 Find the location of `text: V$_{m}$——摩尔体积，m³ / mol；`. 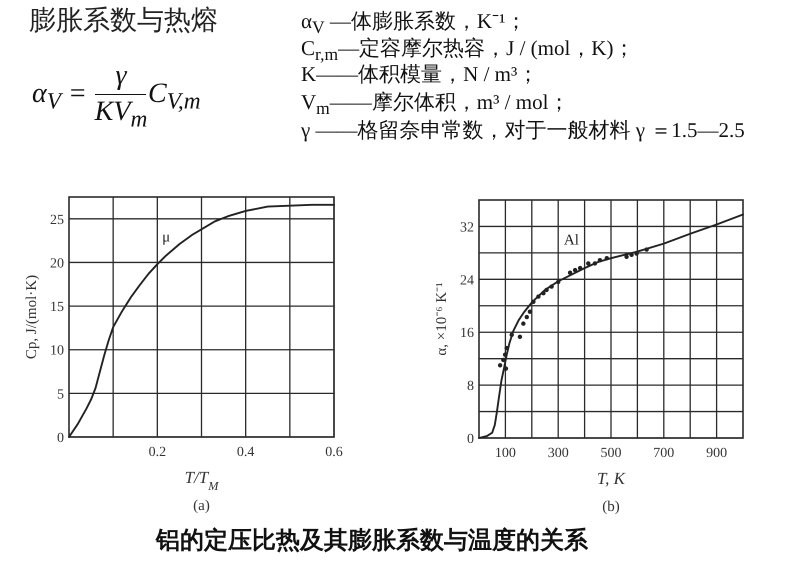

text: V$_{m}$——摩尔体积，m³ / mol； is located at coordinates (435, 104).